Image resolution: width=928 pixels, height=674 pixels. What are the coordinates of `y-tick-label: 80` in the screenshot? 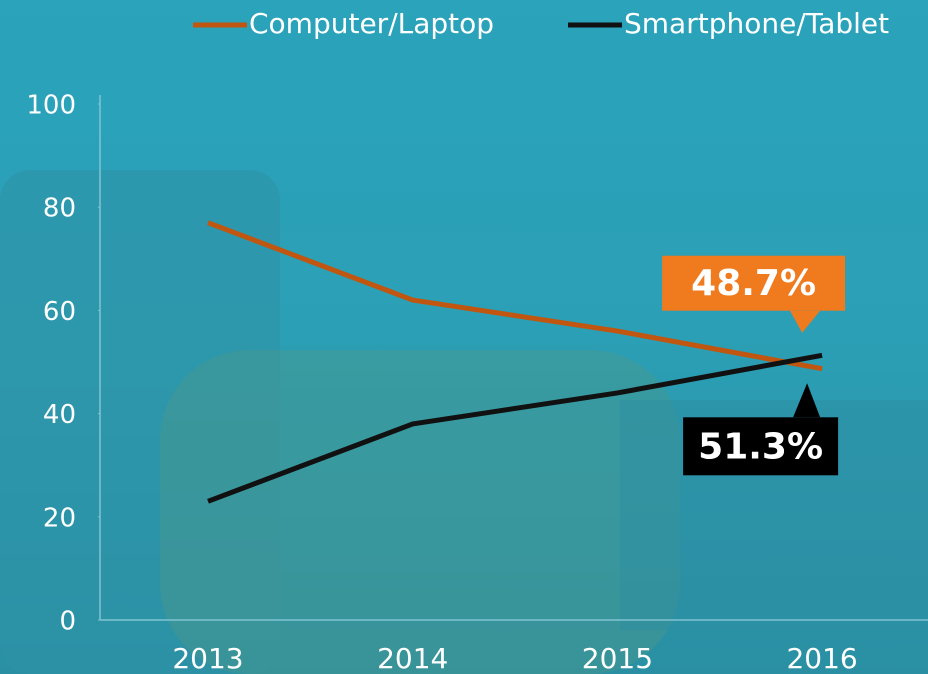 It's located at (59, 209).